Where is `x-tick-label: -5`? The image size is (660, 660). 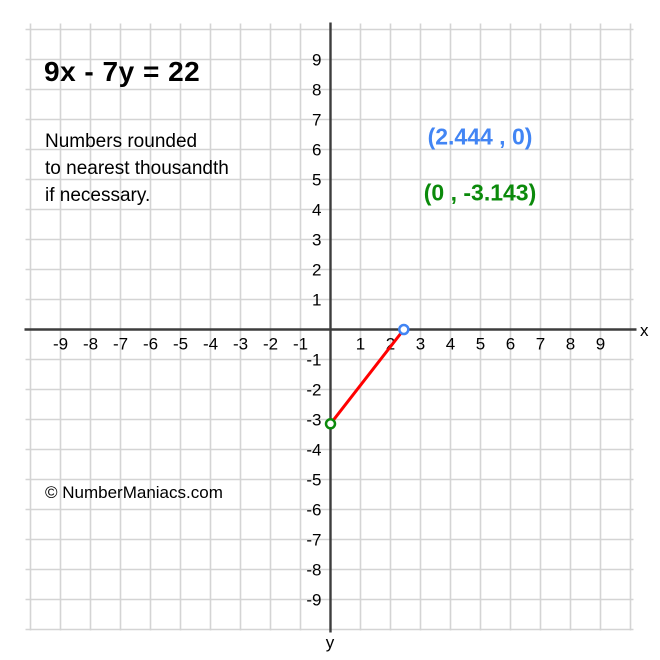 x-tick-label: -5 is located at coordinates (180, 344).